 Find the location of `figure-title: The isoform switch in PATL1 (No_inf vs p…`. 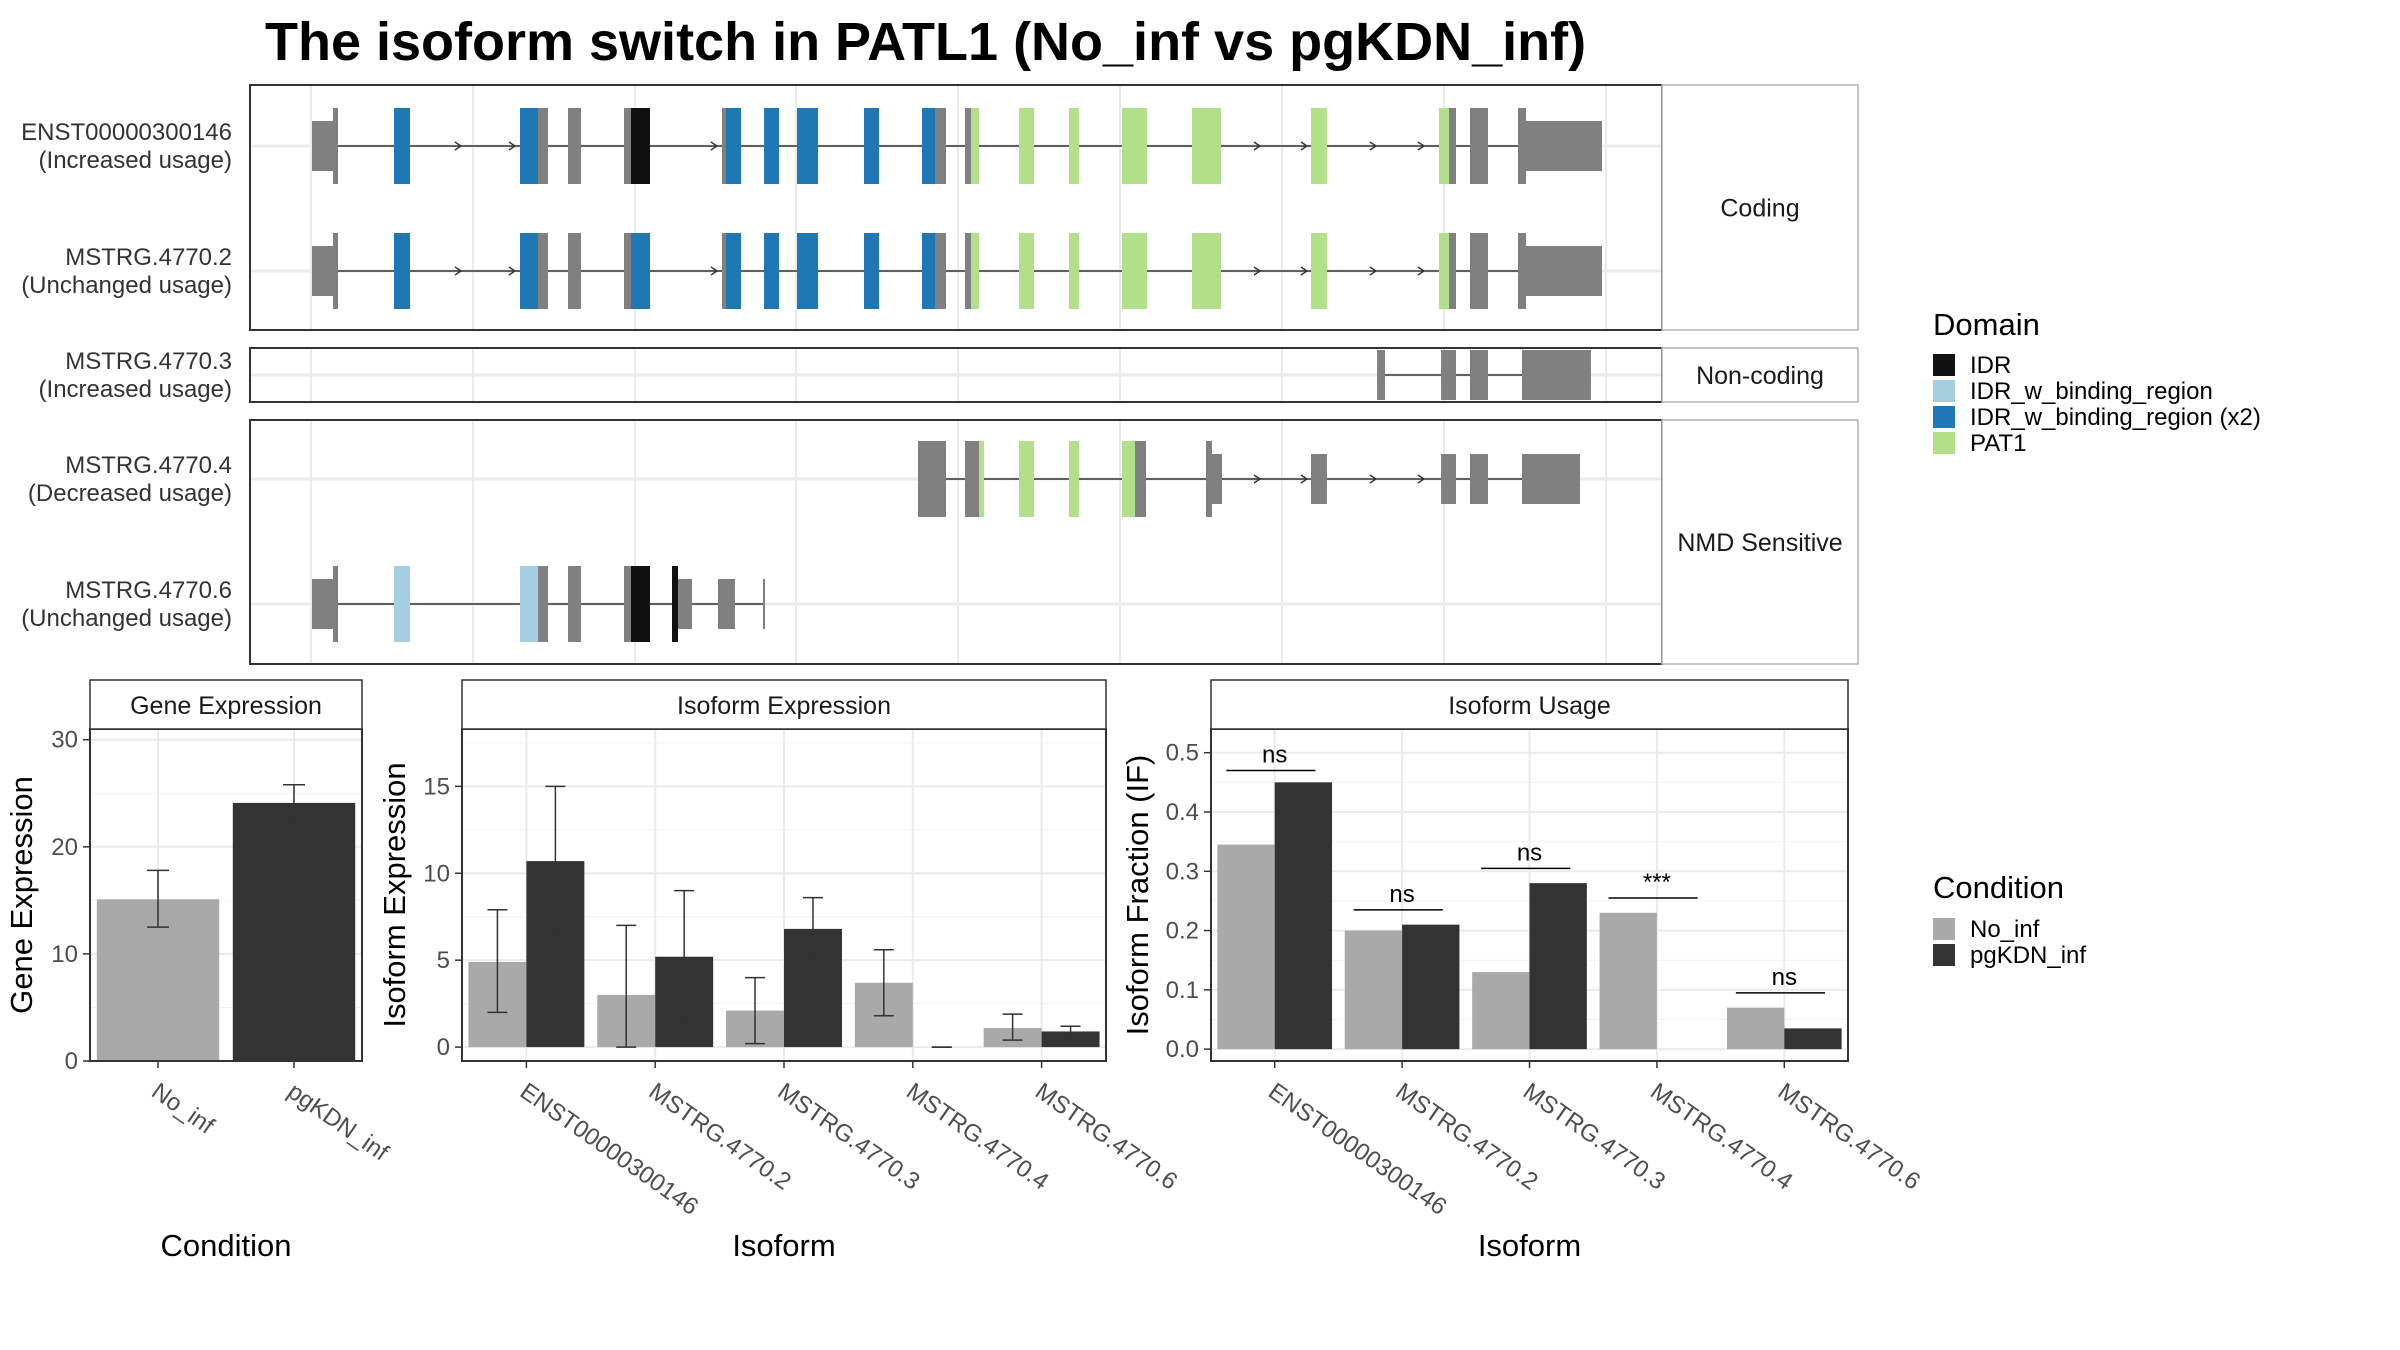

figure-title: The isoform switch in PATL1 (No_inf vs p… is located at coordinates (925, 42).